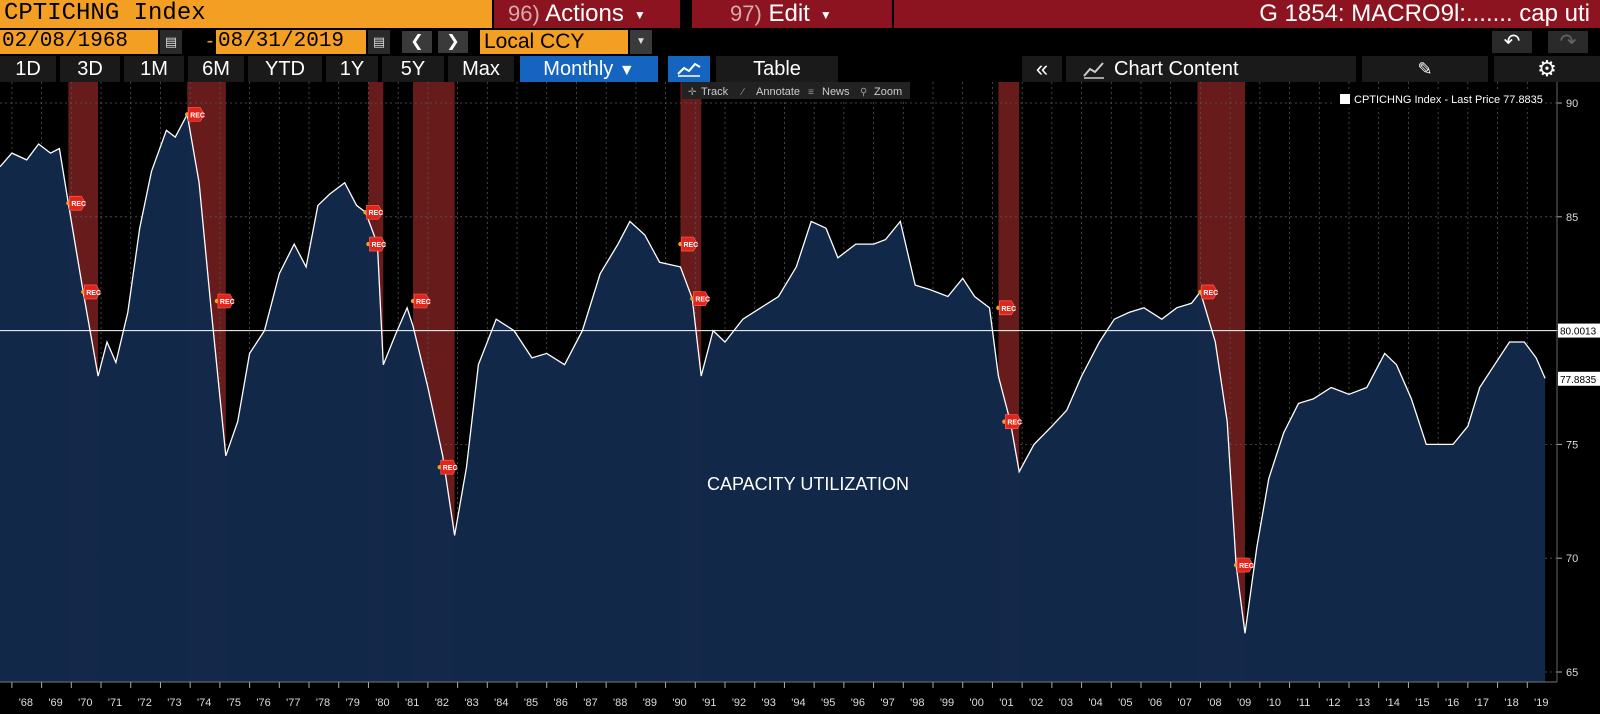 Image resolution: width=1600 pixels, height=714 pixels. Describe the element at coordinates (1572, 218) in the screenshot. I see `y-tick-label: 85` at that location.